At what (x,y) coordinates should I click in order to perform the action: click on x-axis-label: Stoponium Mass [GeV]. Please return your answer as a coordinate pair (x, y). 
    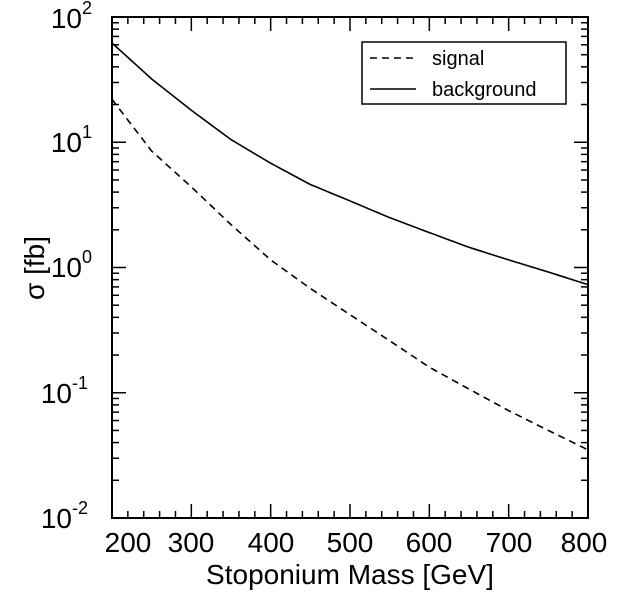
    Looking at the image, I should click on (350, 574).